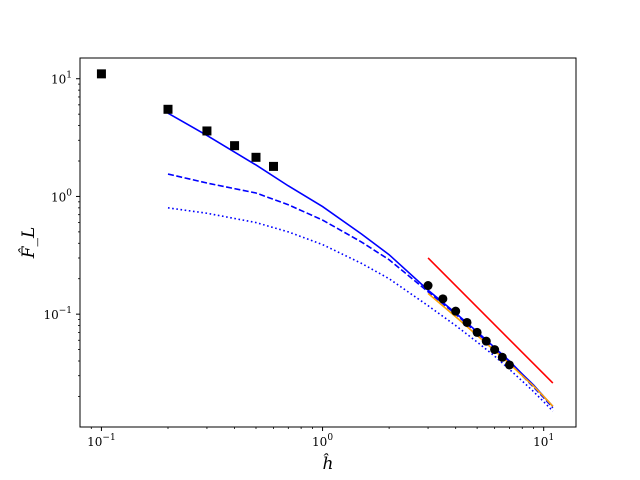 This screenshot has width=640, height=480. I want to click on x-tick-label: 10⁻¹, so click(101, 441).